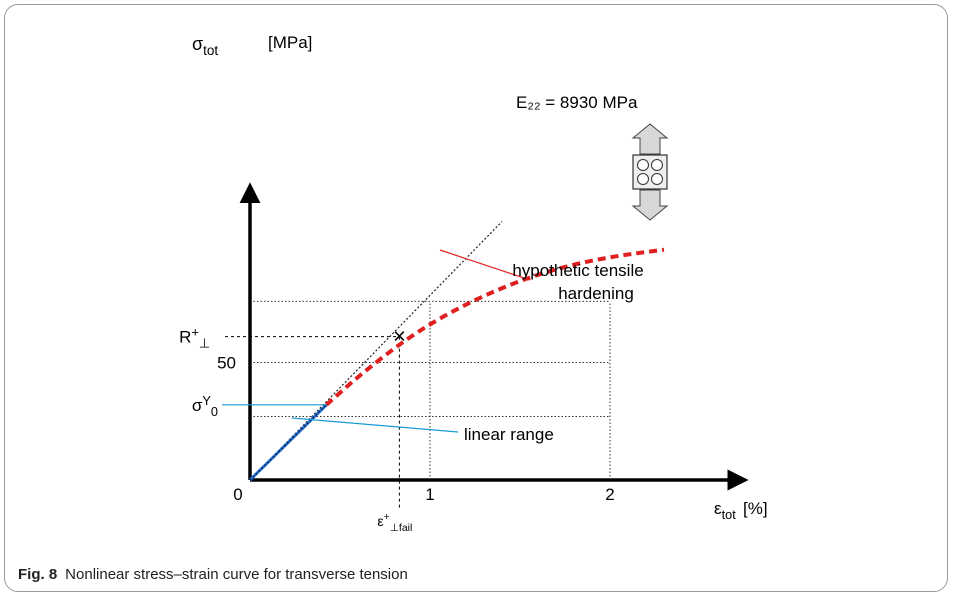  I want to click on yield-stress-label: σY0, so click(205, 406).